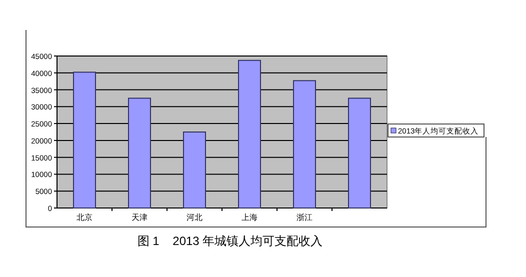 This screenshot has width=526, height=277. I want to click on x-tick-label: 天津, so click(140, 217).